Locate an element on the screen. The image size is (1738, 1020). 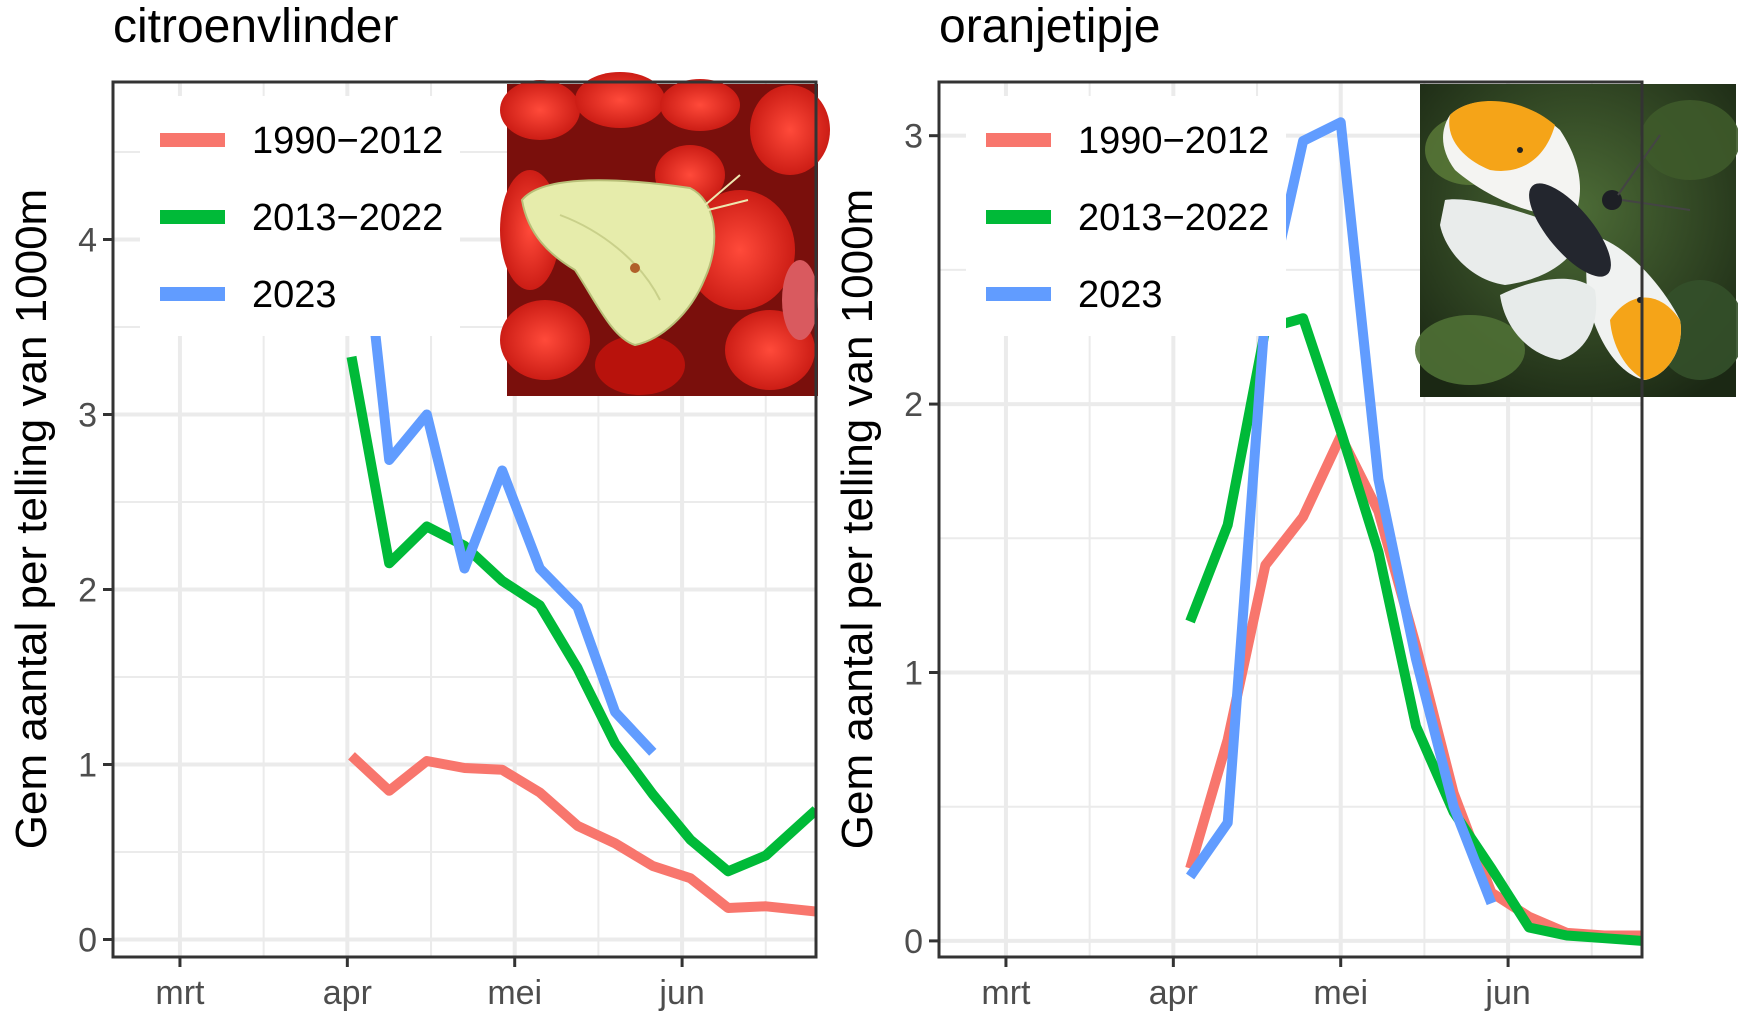
y-axis: 0 1 2 3 is located at coordinates (921, 539).